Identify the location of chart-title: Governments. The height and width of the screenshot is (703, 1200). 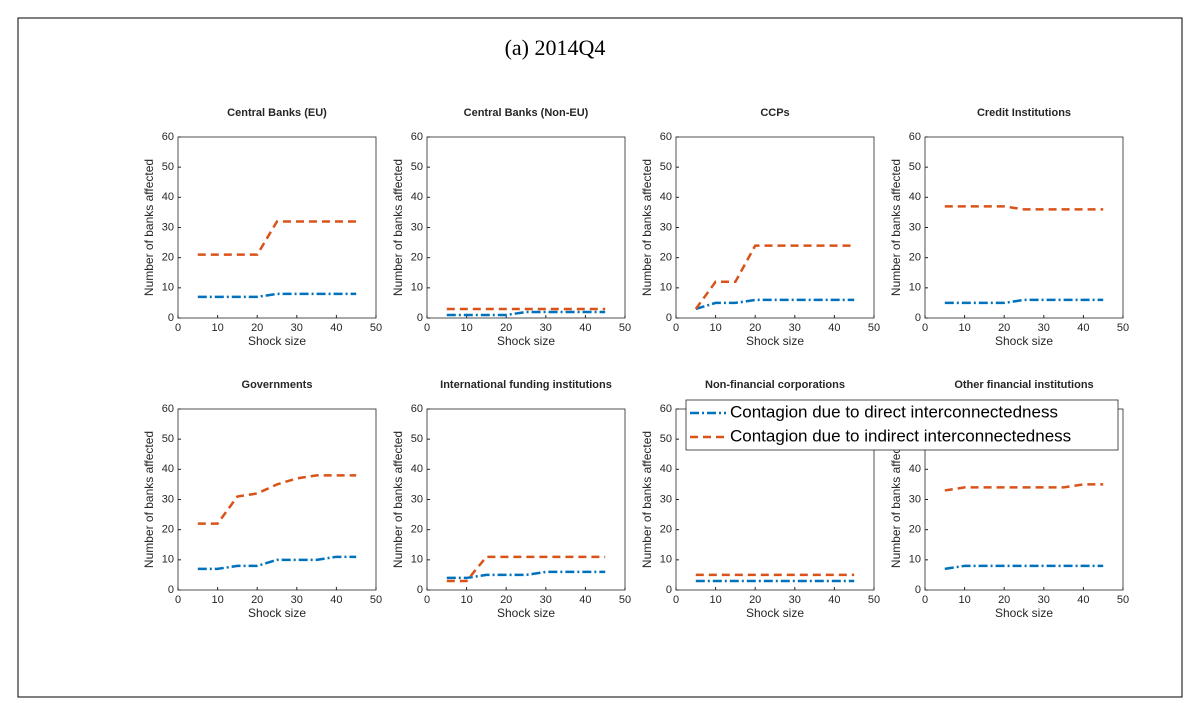
(277, 385).